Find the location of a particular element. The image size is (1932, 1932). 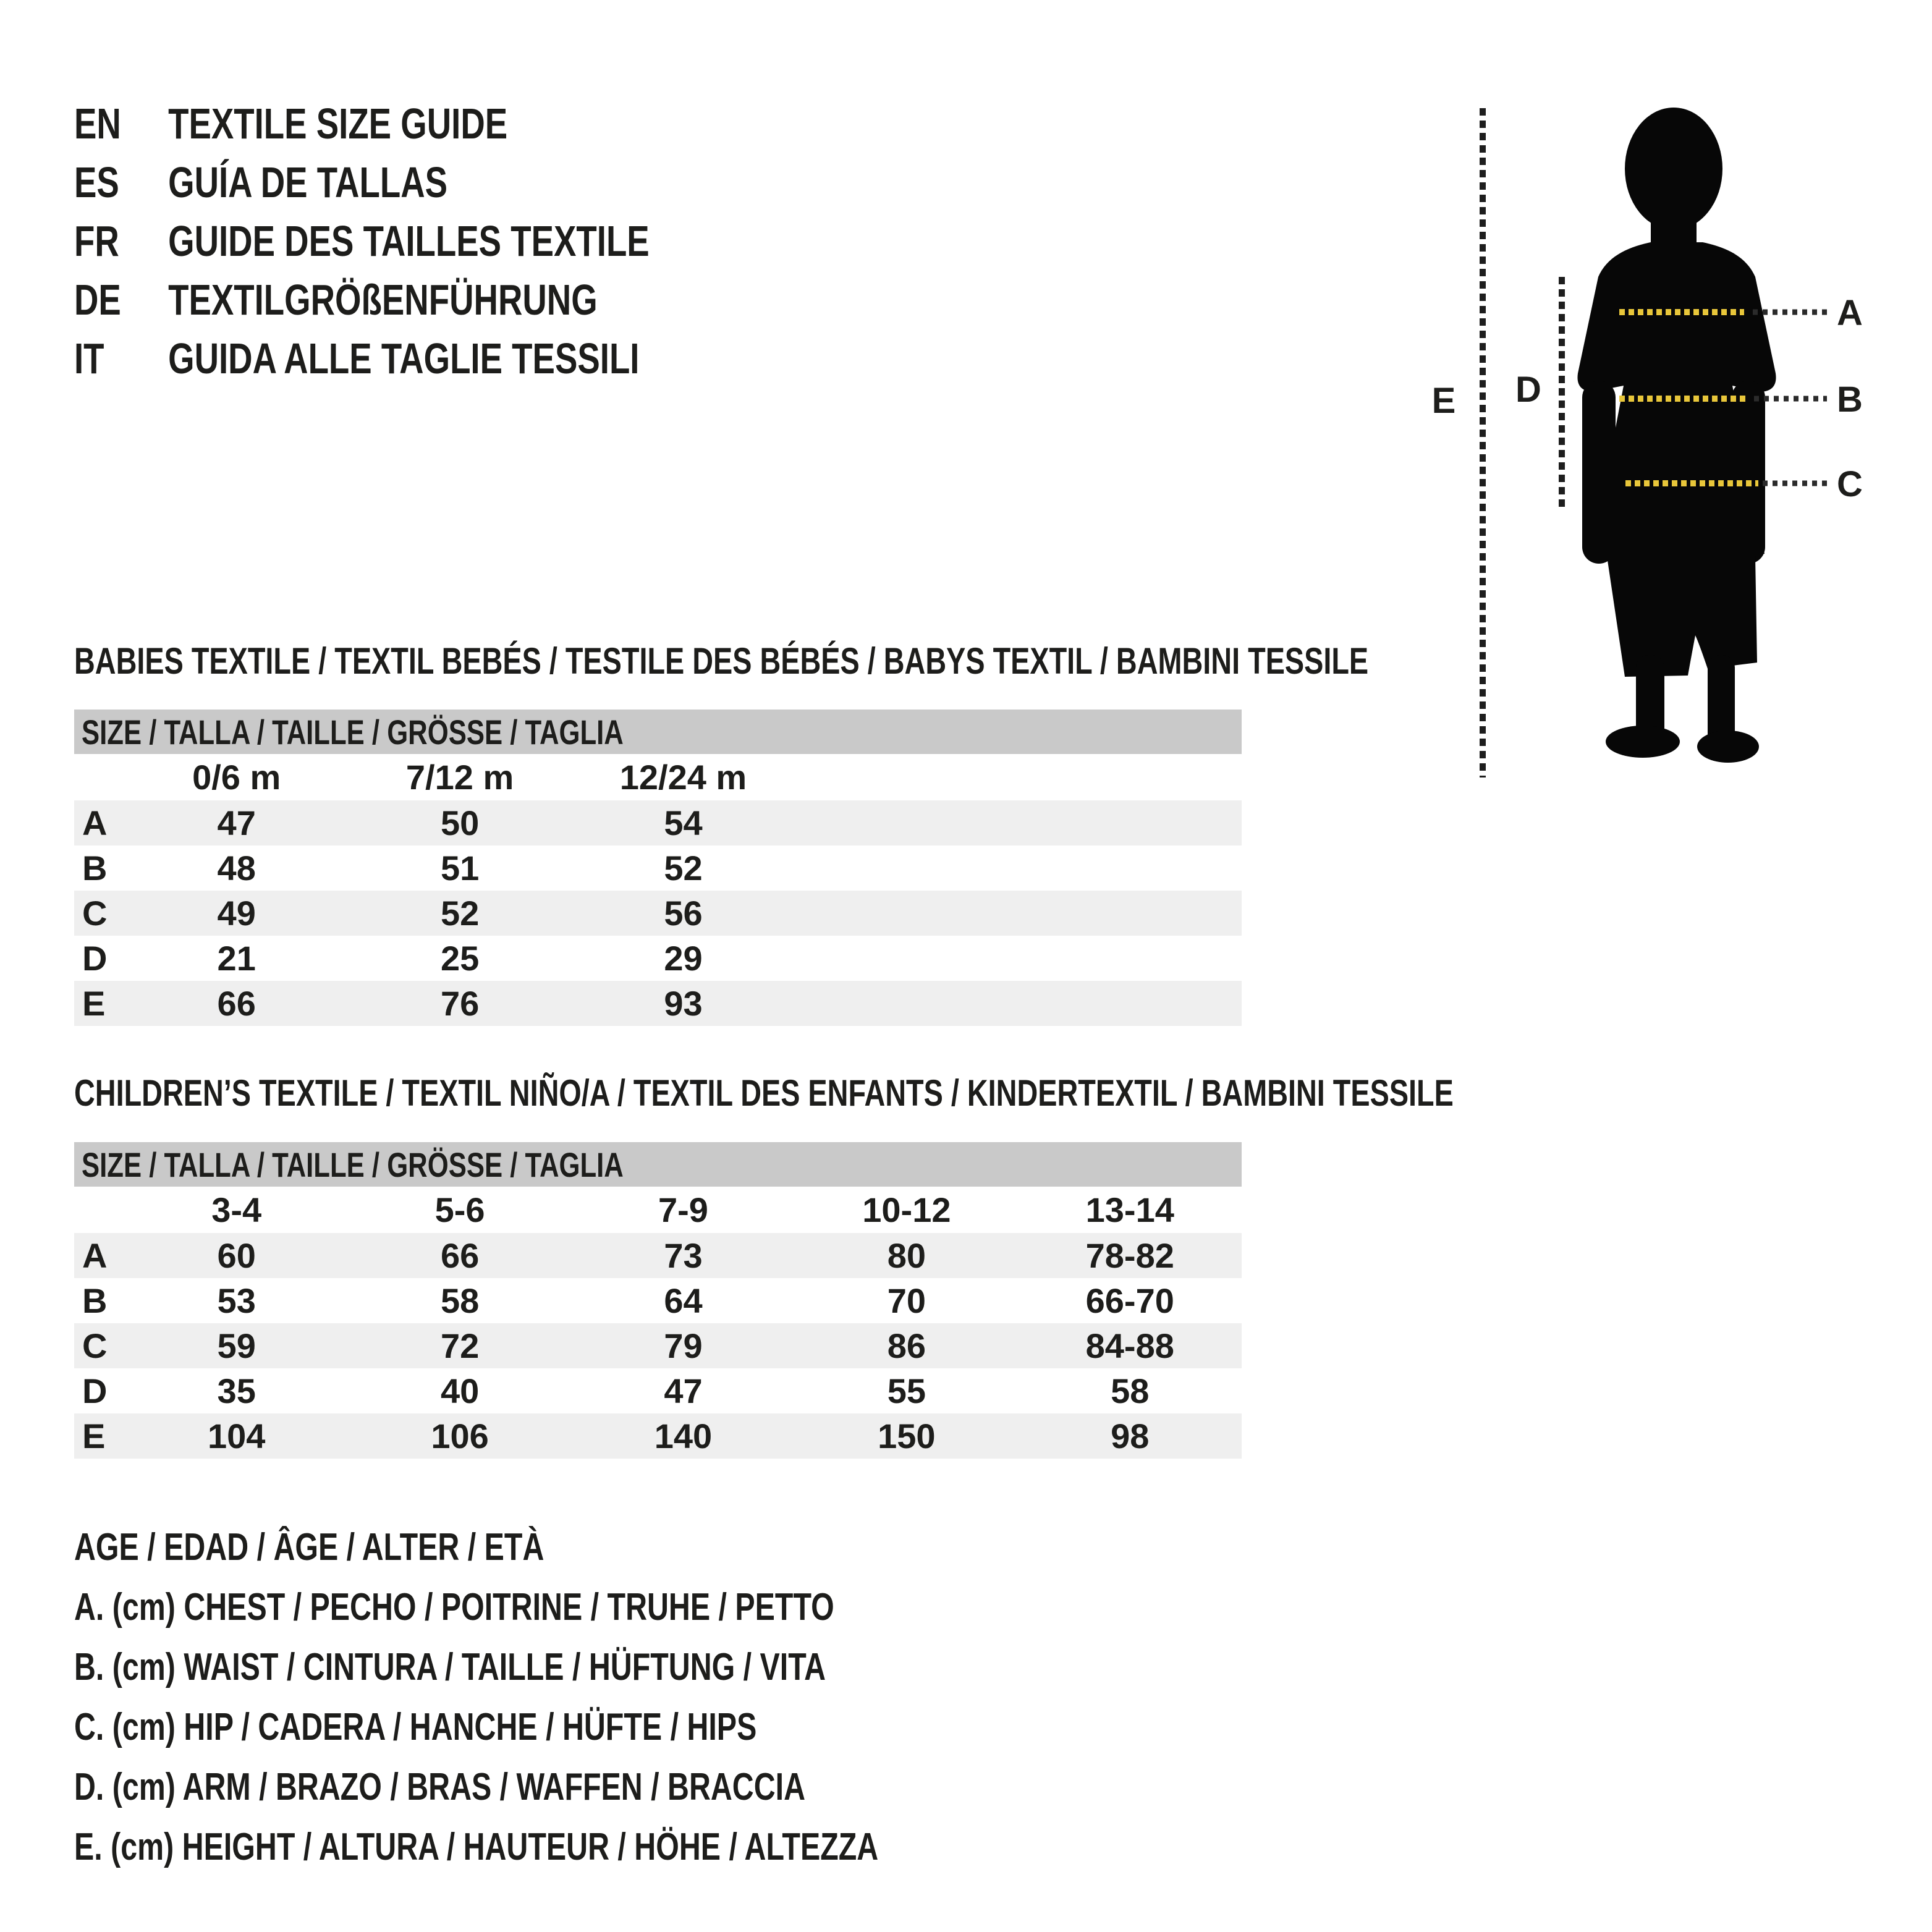

diagram-label-c: C is located at coordinates (1850, 484).